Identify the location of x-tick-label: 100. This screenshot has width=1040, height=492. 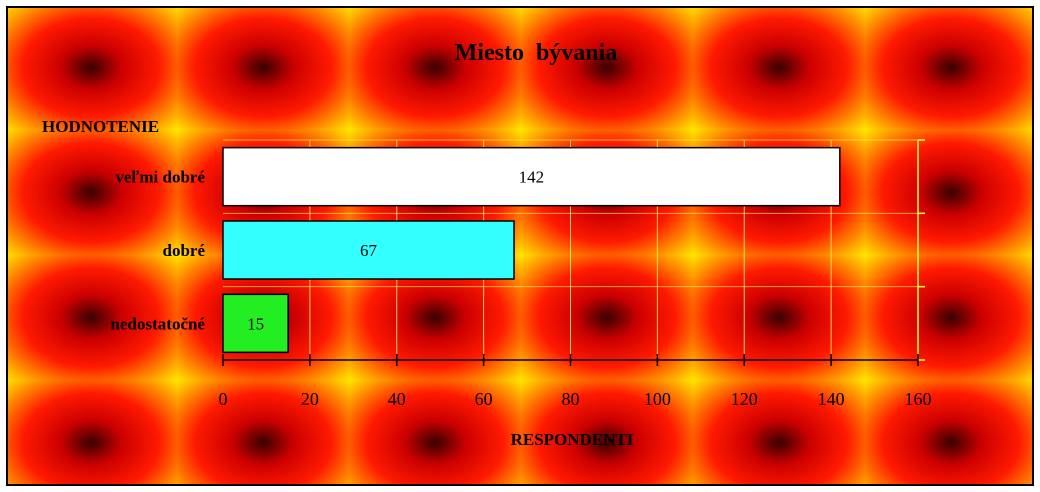
(657, 399).